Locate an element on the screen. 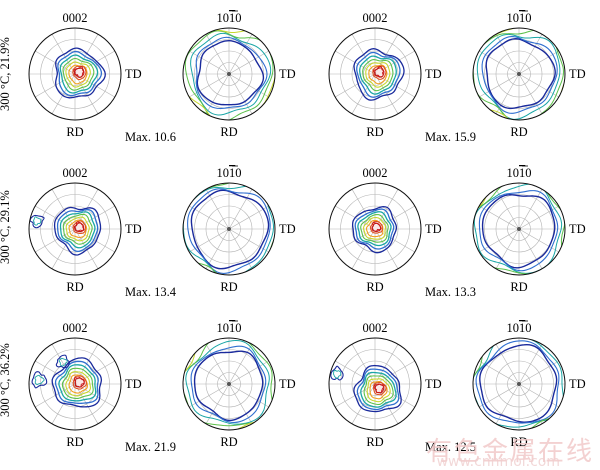 The height and width of the screenshot is (470, 600). basal-pole-figure-r1-s2-contours is located at coordinates (379, 74).